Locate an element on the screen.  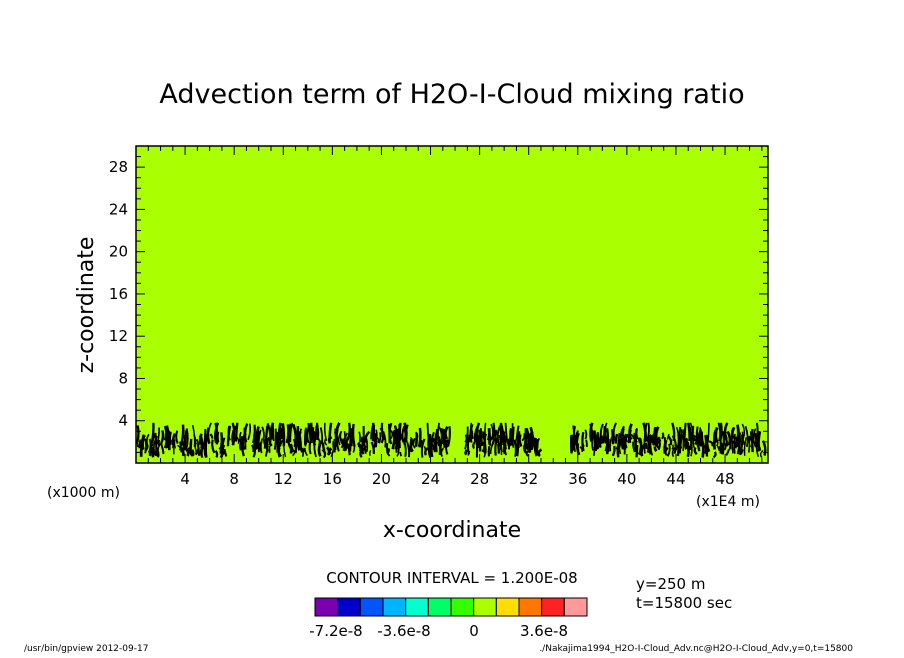
x-unit-left: (x1000 m) is located at coordinates (83, 493).